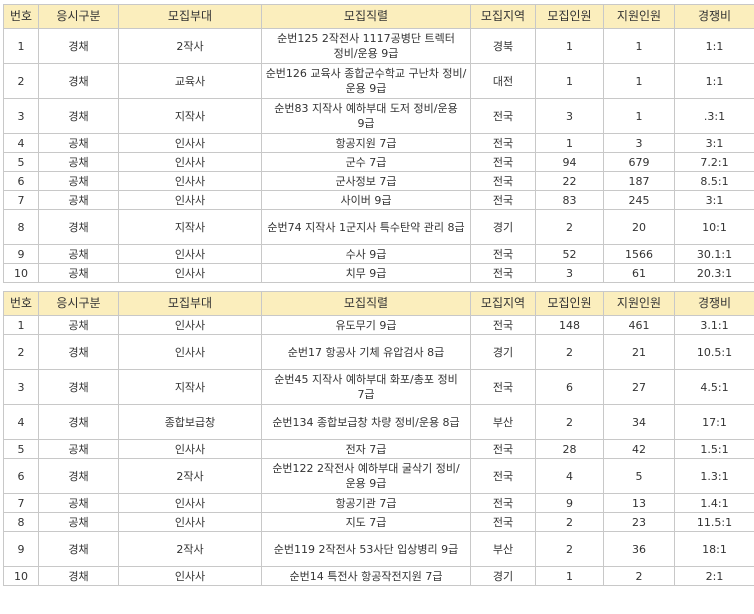  Describe the element at coordinates (639, 576) in the screenshot. I see `cell-apply: 2` at that location.